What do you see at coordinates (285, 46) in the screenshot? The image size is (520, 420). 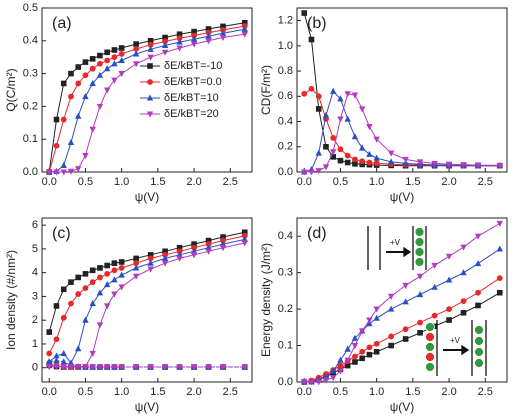 I see `y-tick-label: 1.0` at bounding box center [285, 46].